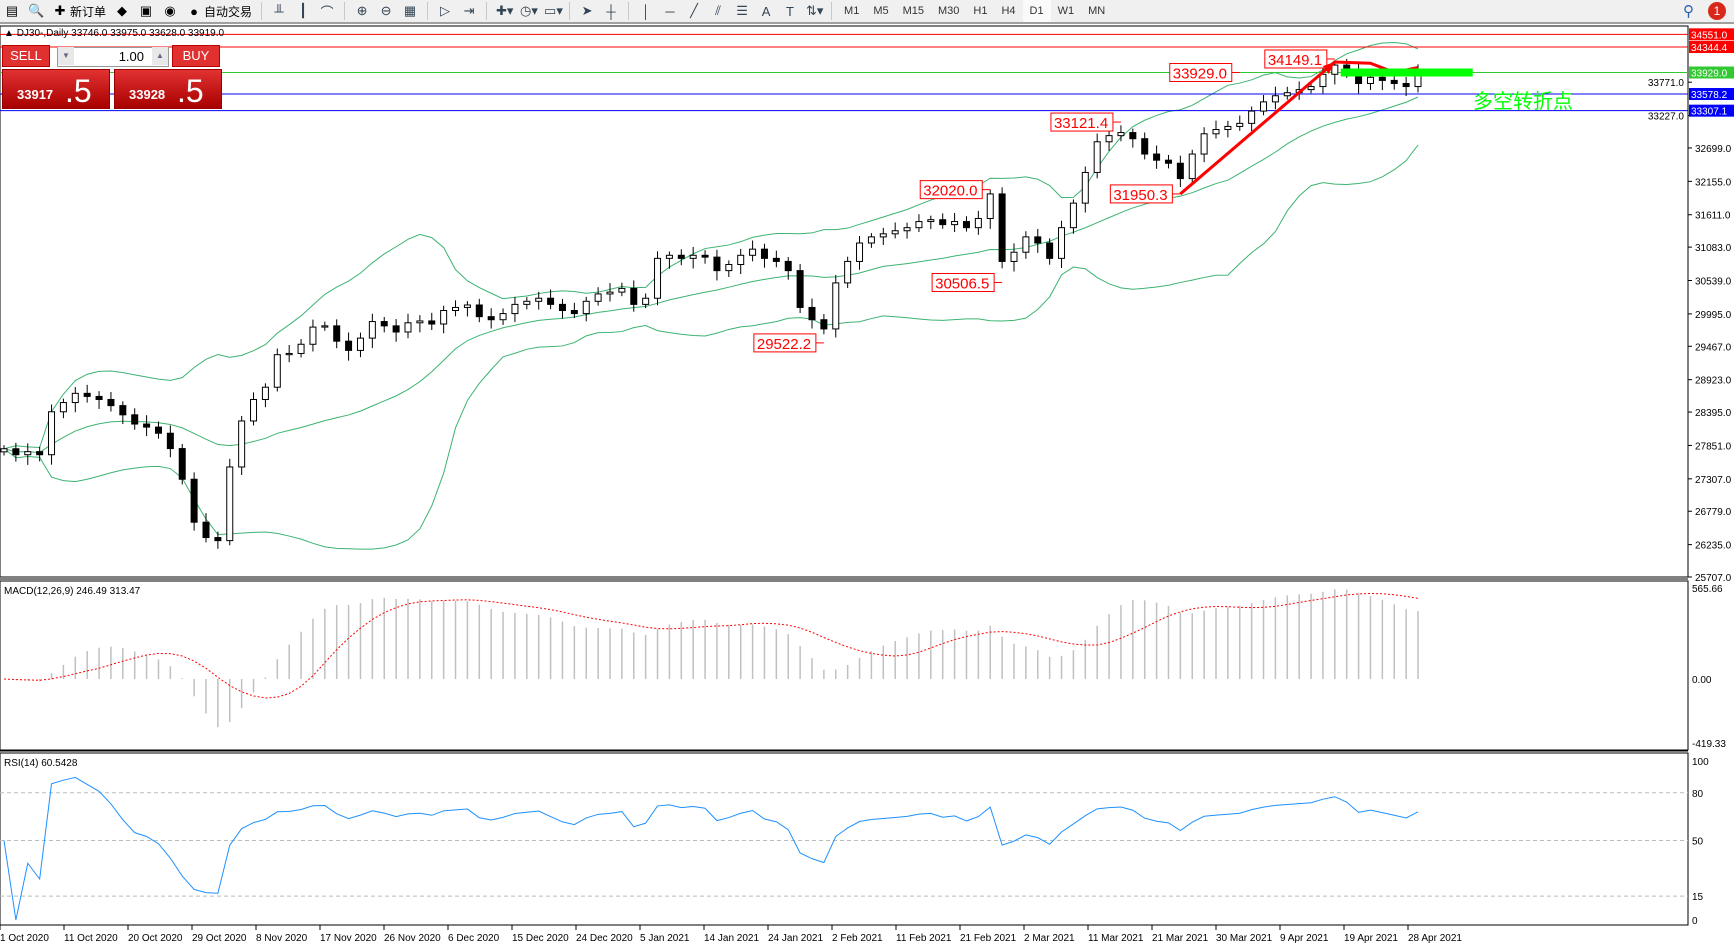 The image size is (1734, 948). Describe the element at coordinates (36, 11) in the screenshot. I see `zoom-chart-button: 🔍` at that location.